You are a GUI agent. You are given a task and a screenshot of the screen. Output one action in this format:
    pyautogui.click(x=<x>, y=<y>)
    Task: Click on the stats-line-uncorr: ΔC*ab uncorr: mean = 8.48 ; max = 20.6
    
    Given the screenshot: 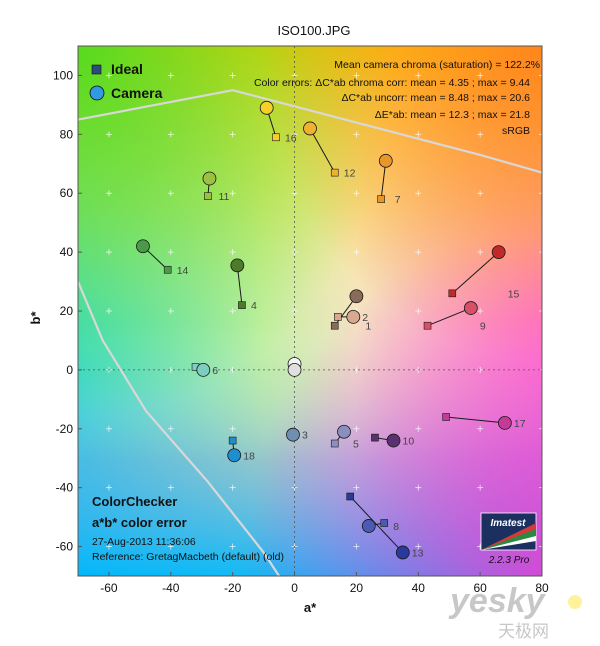 What is the action you would take?
    pyautogui.click(x=435, y=98)
    